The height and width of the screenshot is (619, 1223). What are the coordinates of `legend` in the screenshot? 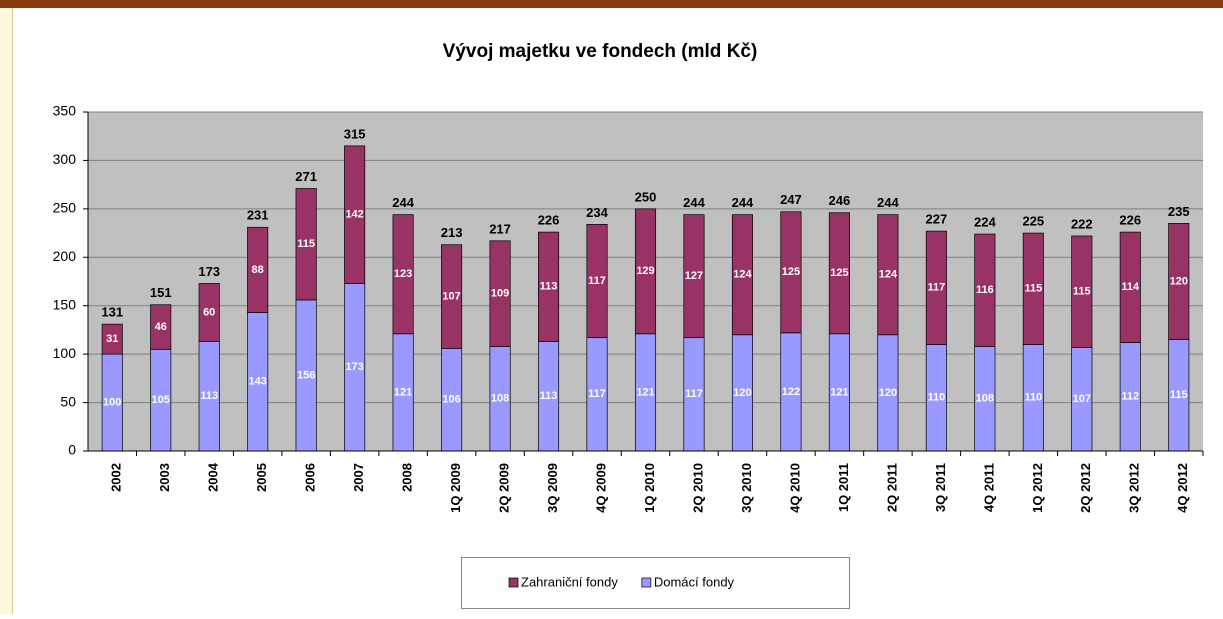 It's located at (655, 583).